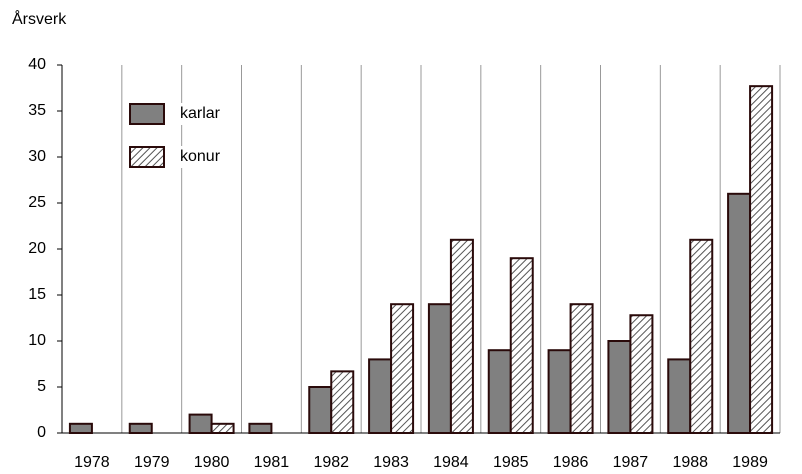 Image resolution: width=802 pixels, height=474 pixels. Describe the element at coordinates (37, 248) in the screenshot. I see `y-tick-label: 20` at that location.